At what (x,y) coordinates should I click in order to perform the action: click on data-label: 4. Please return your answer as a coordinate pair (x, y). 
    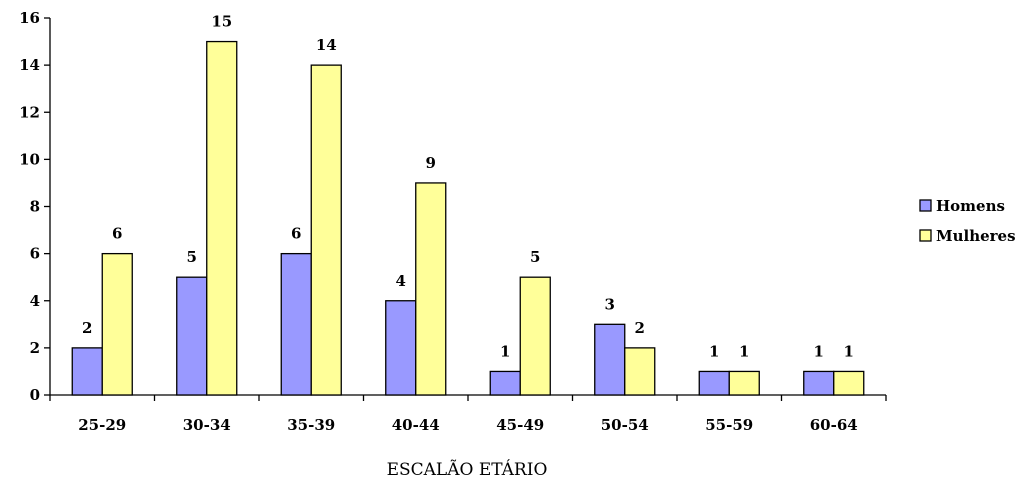
    Looking at the image, I should click on (401, 281).